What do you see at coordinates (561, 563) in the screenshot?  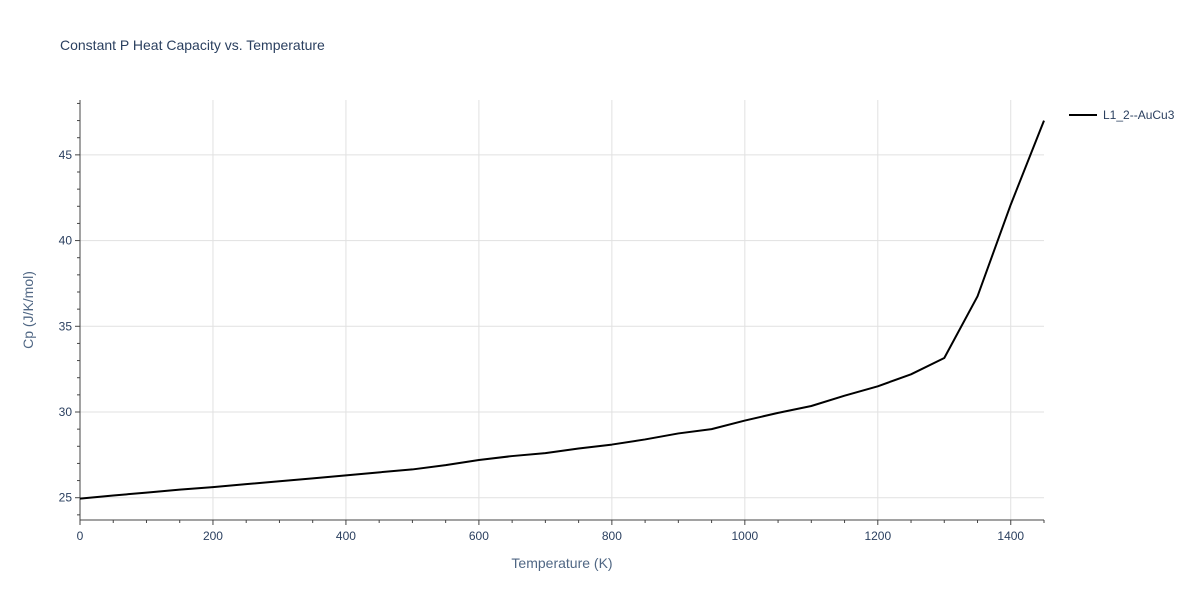 I see `x-axis-title: Temperature (K)` at bounding box center [561, 563].